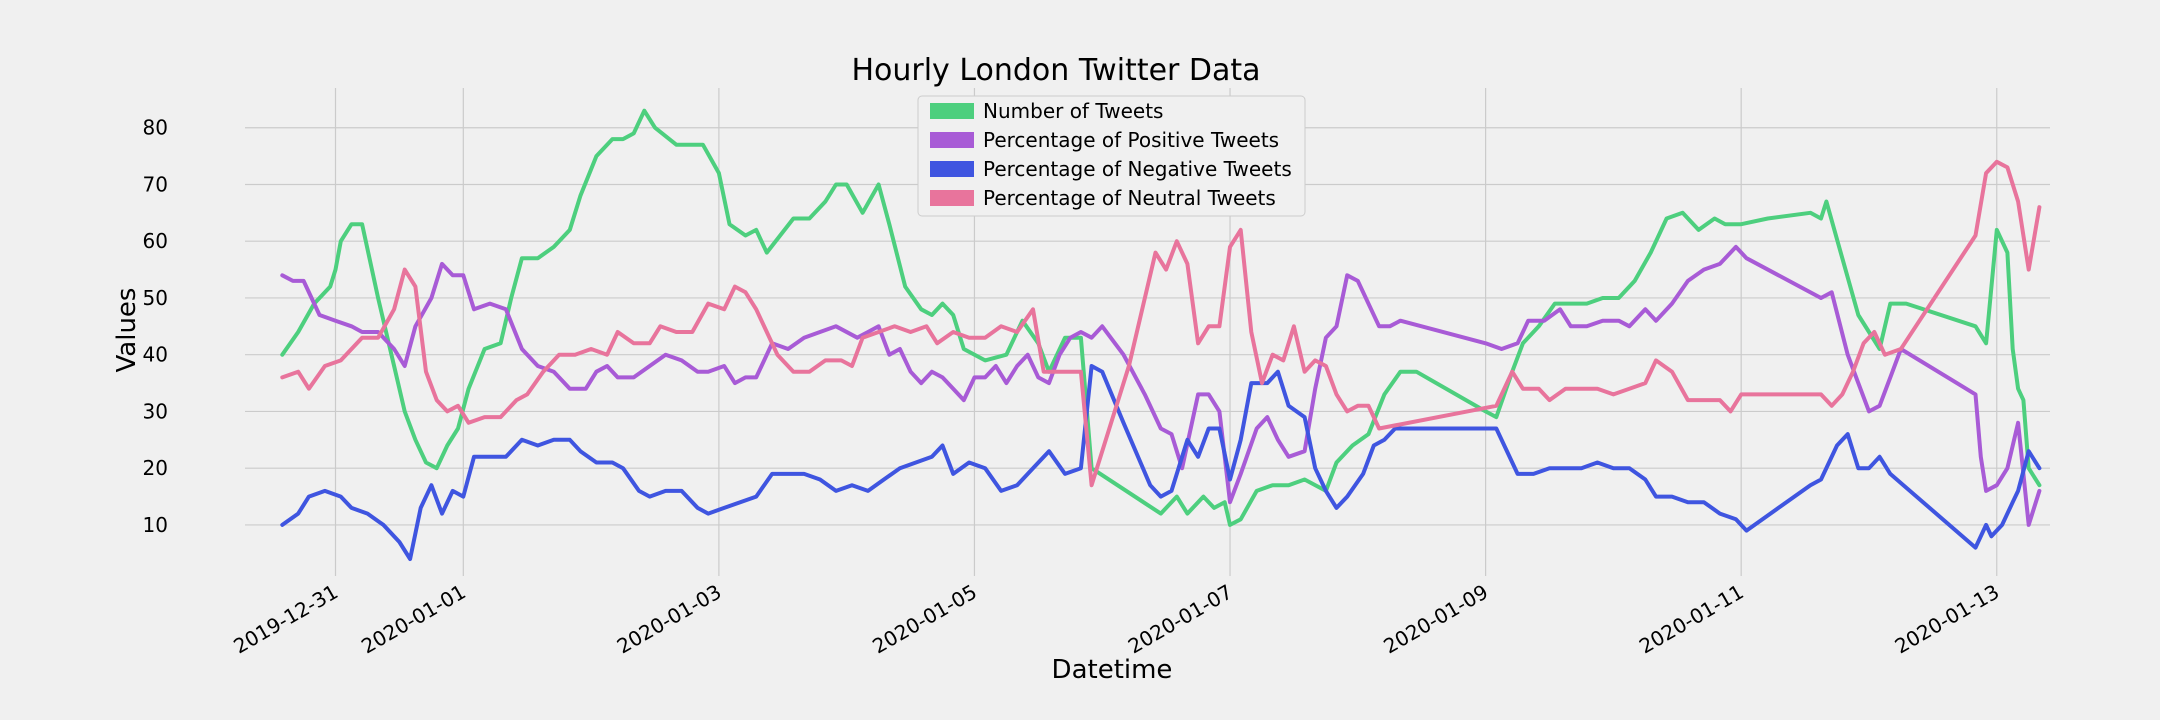 This screenshot has height=720, width=2160. Describe the element at coordinates (1137, 169) in the screenshot. I see `legend-label: Percentage of Negative Tweets` at that location.